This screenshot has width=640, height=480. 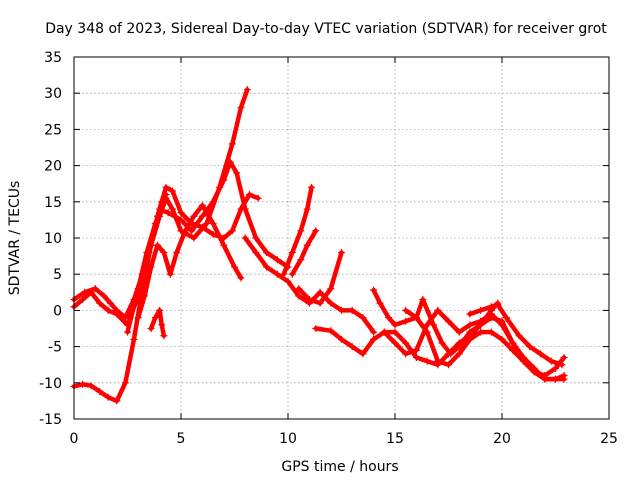 I want to click on series-track-n, so click(x=485, y=344).